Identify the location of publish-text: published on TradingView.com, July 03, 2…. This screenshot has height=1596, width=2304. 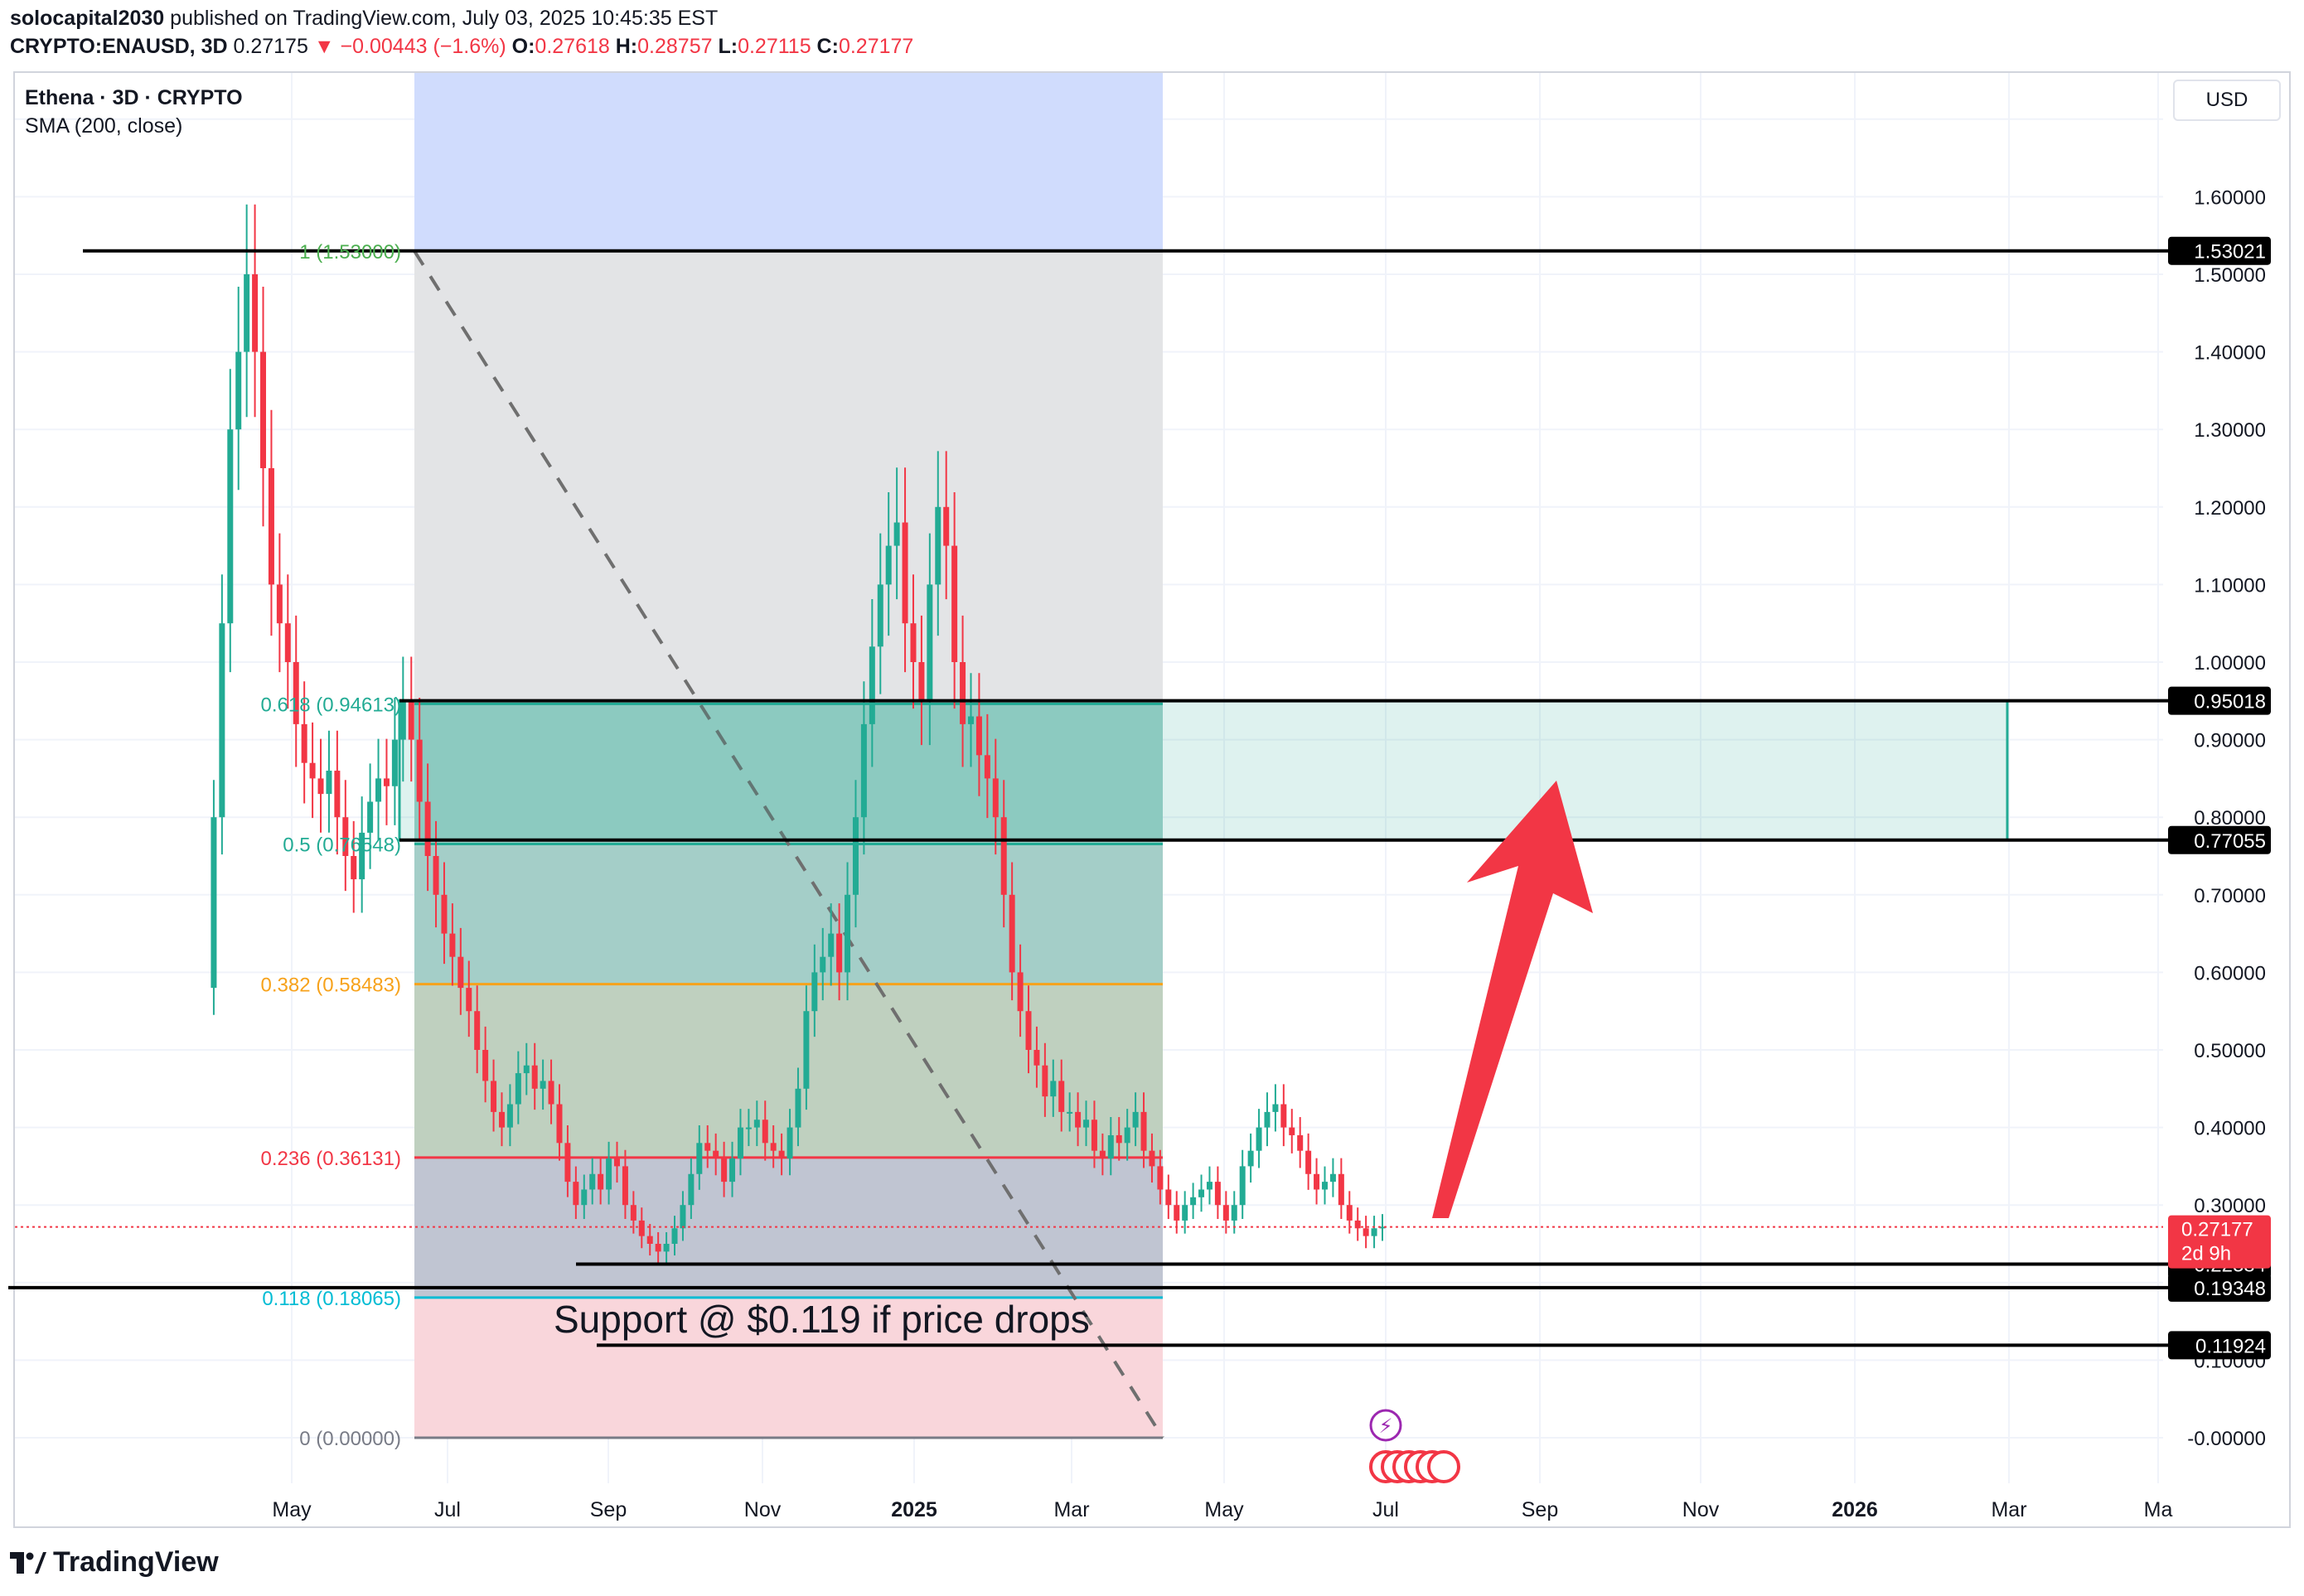
(445, 18).